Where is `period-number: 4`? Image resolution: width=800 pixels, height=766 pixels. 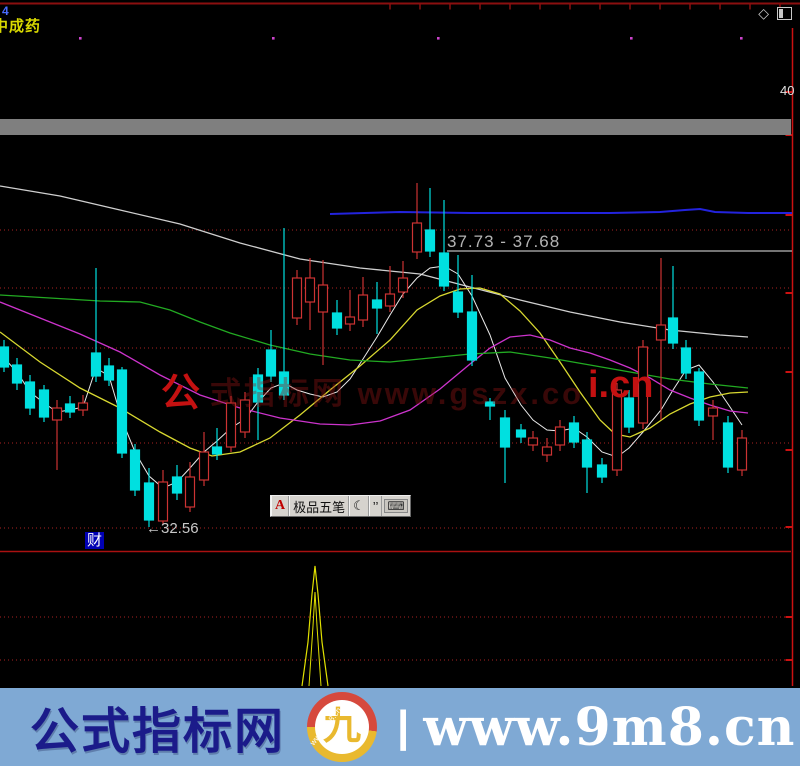 period-number: 4 is located at coordinates (5, 11).